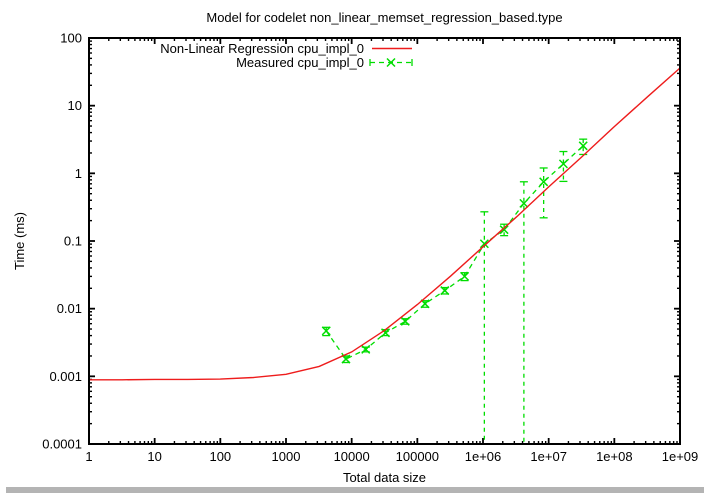 The height and width of the screenshot is (496, 704). Describe the element at coordinates (352, 456) in the screenshot. I see `x-tick-label: 10000` at that location.